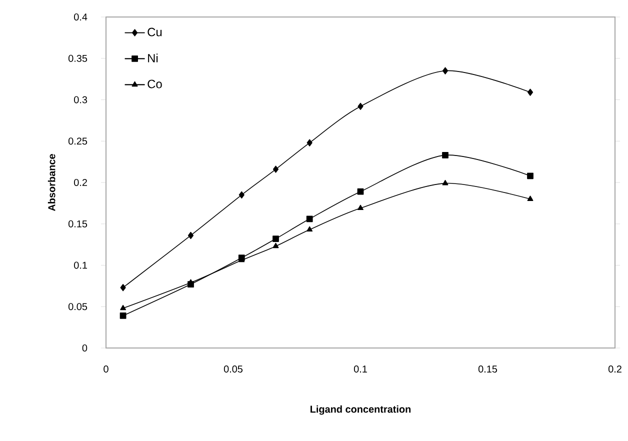 This screenshot has height=441, width=628. Describe the element at coordinates (52, 183) in the screenshot. I see `y-axis-title: Absorbance` at that location.